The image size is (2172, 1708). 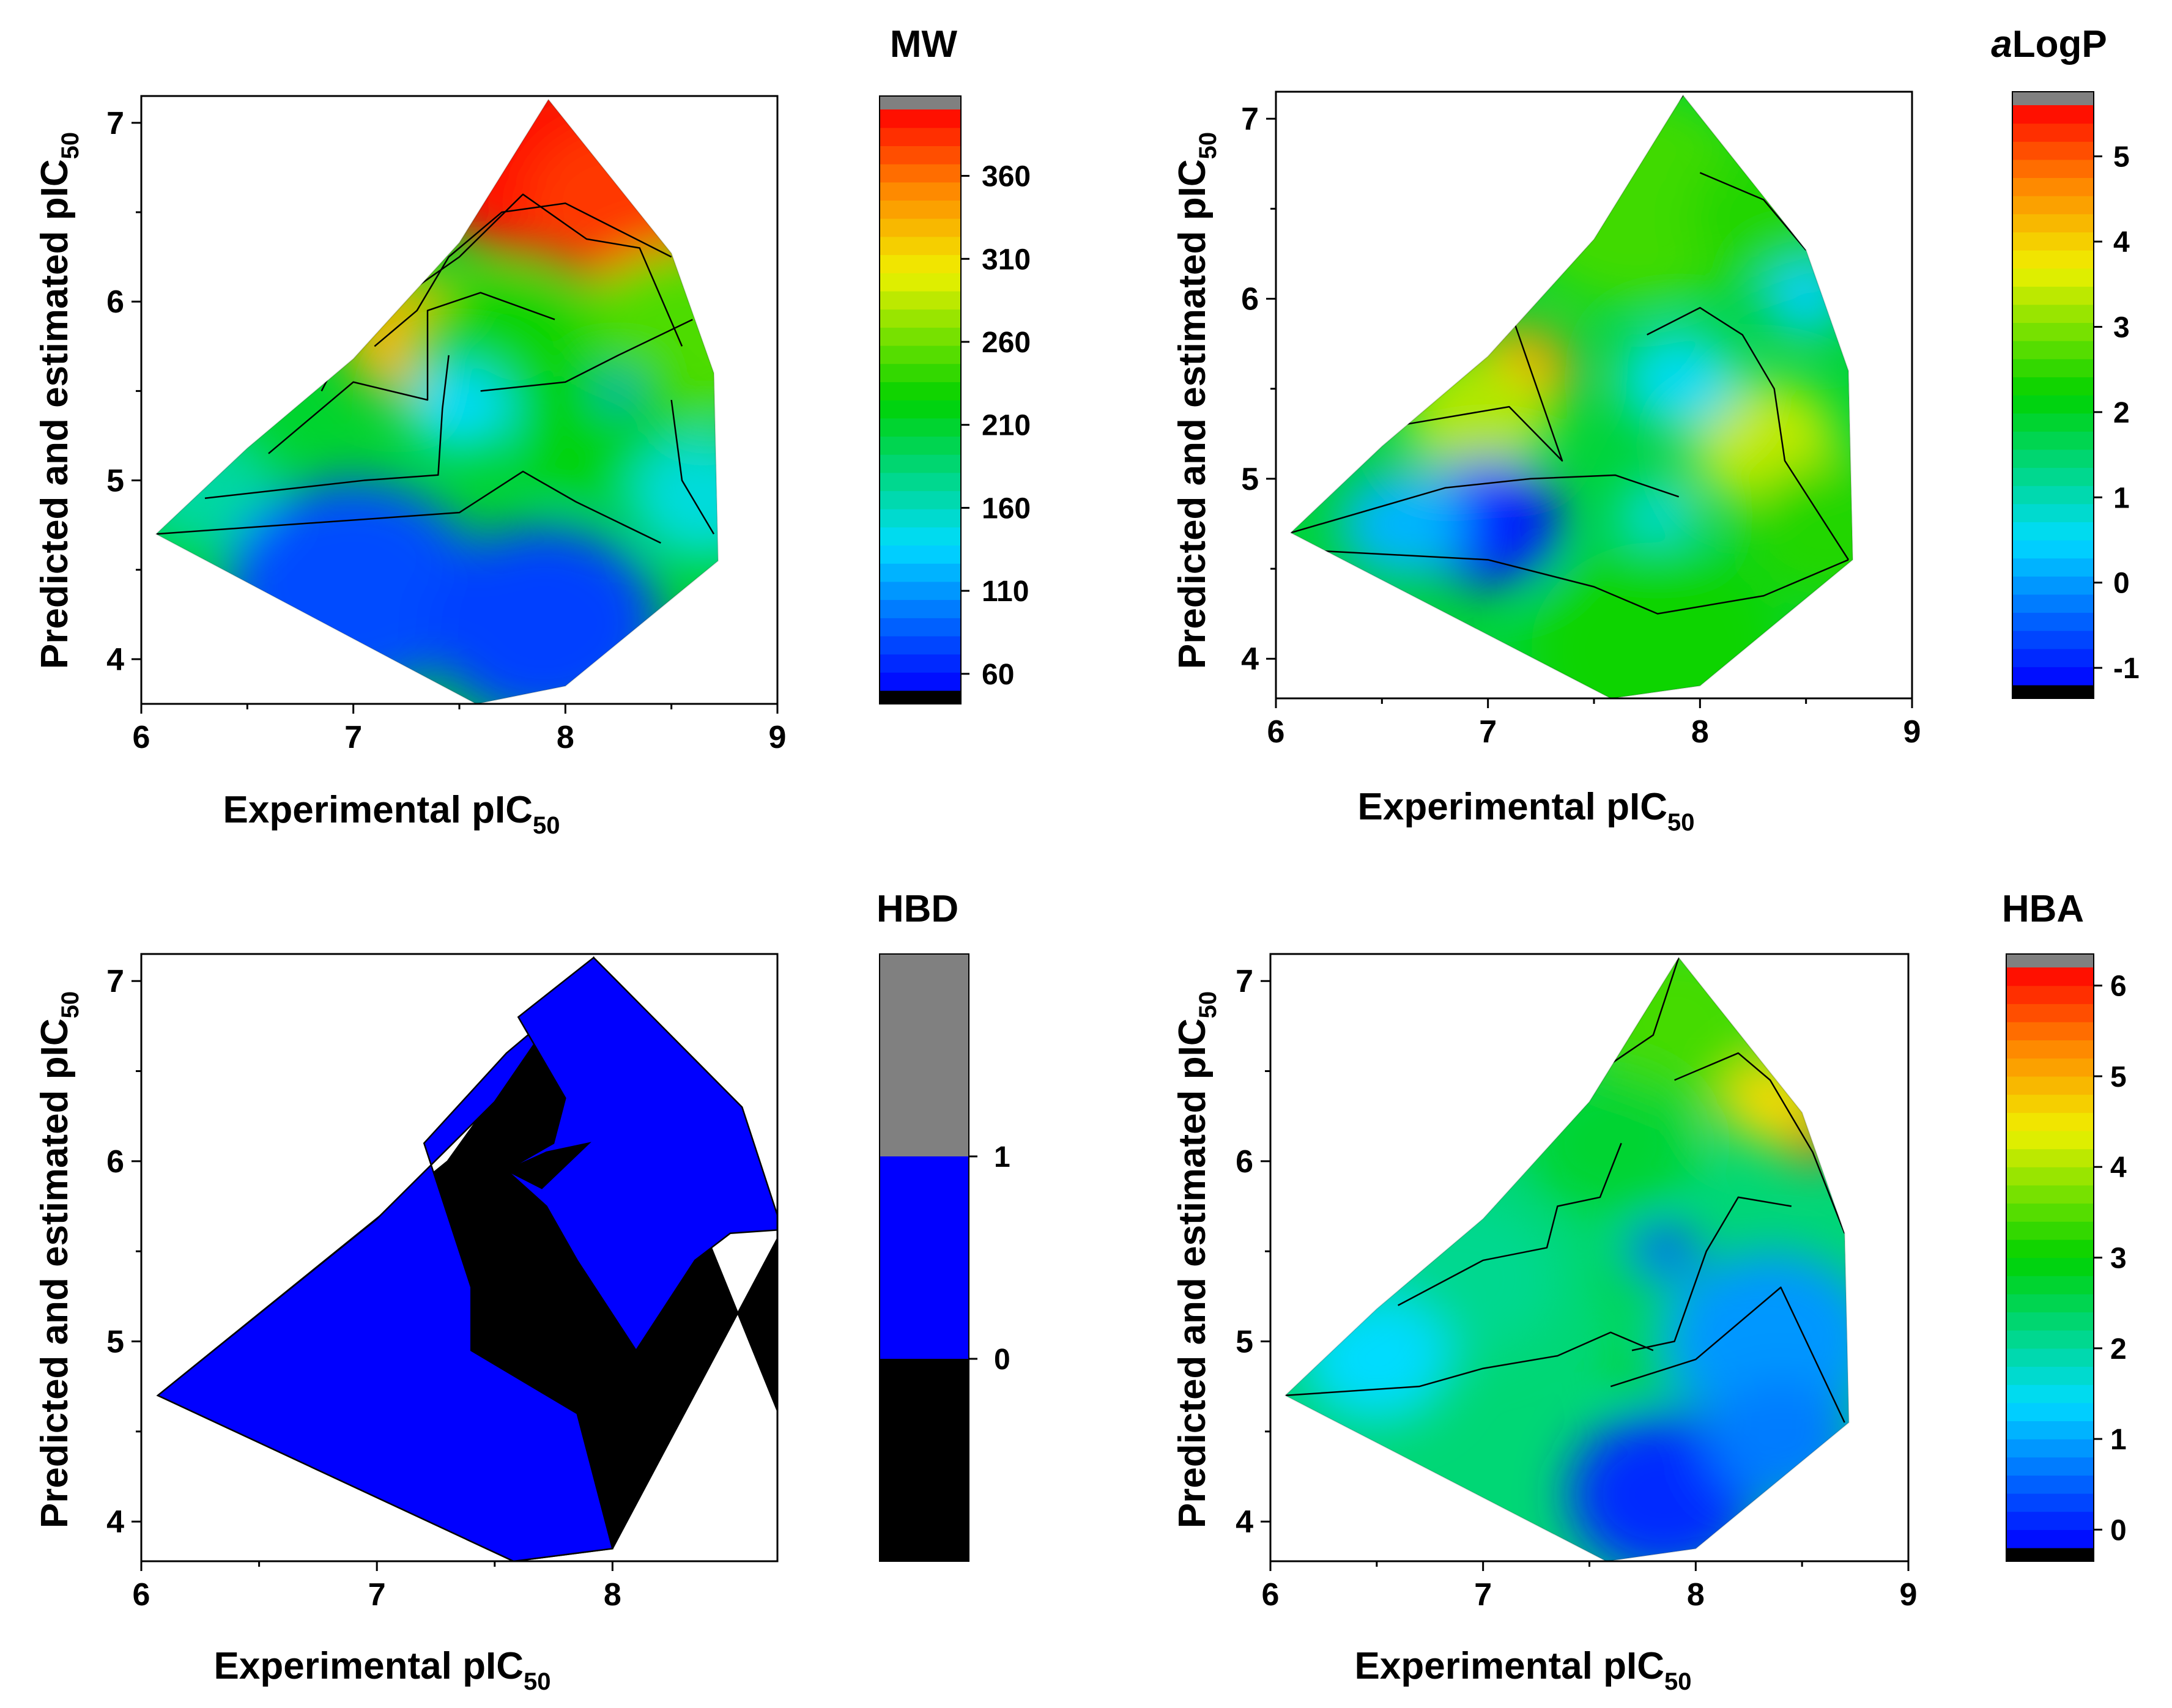 What do you see at coordinates (2050, 1554) in the screenshot?
I see `colorbar-below-hba` at bounding box center [2050, 1554].